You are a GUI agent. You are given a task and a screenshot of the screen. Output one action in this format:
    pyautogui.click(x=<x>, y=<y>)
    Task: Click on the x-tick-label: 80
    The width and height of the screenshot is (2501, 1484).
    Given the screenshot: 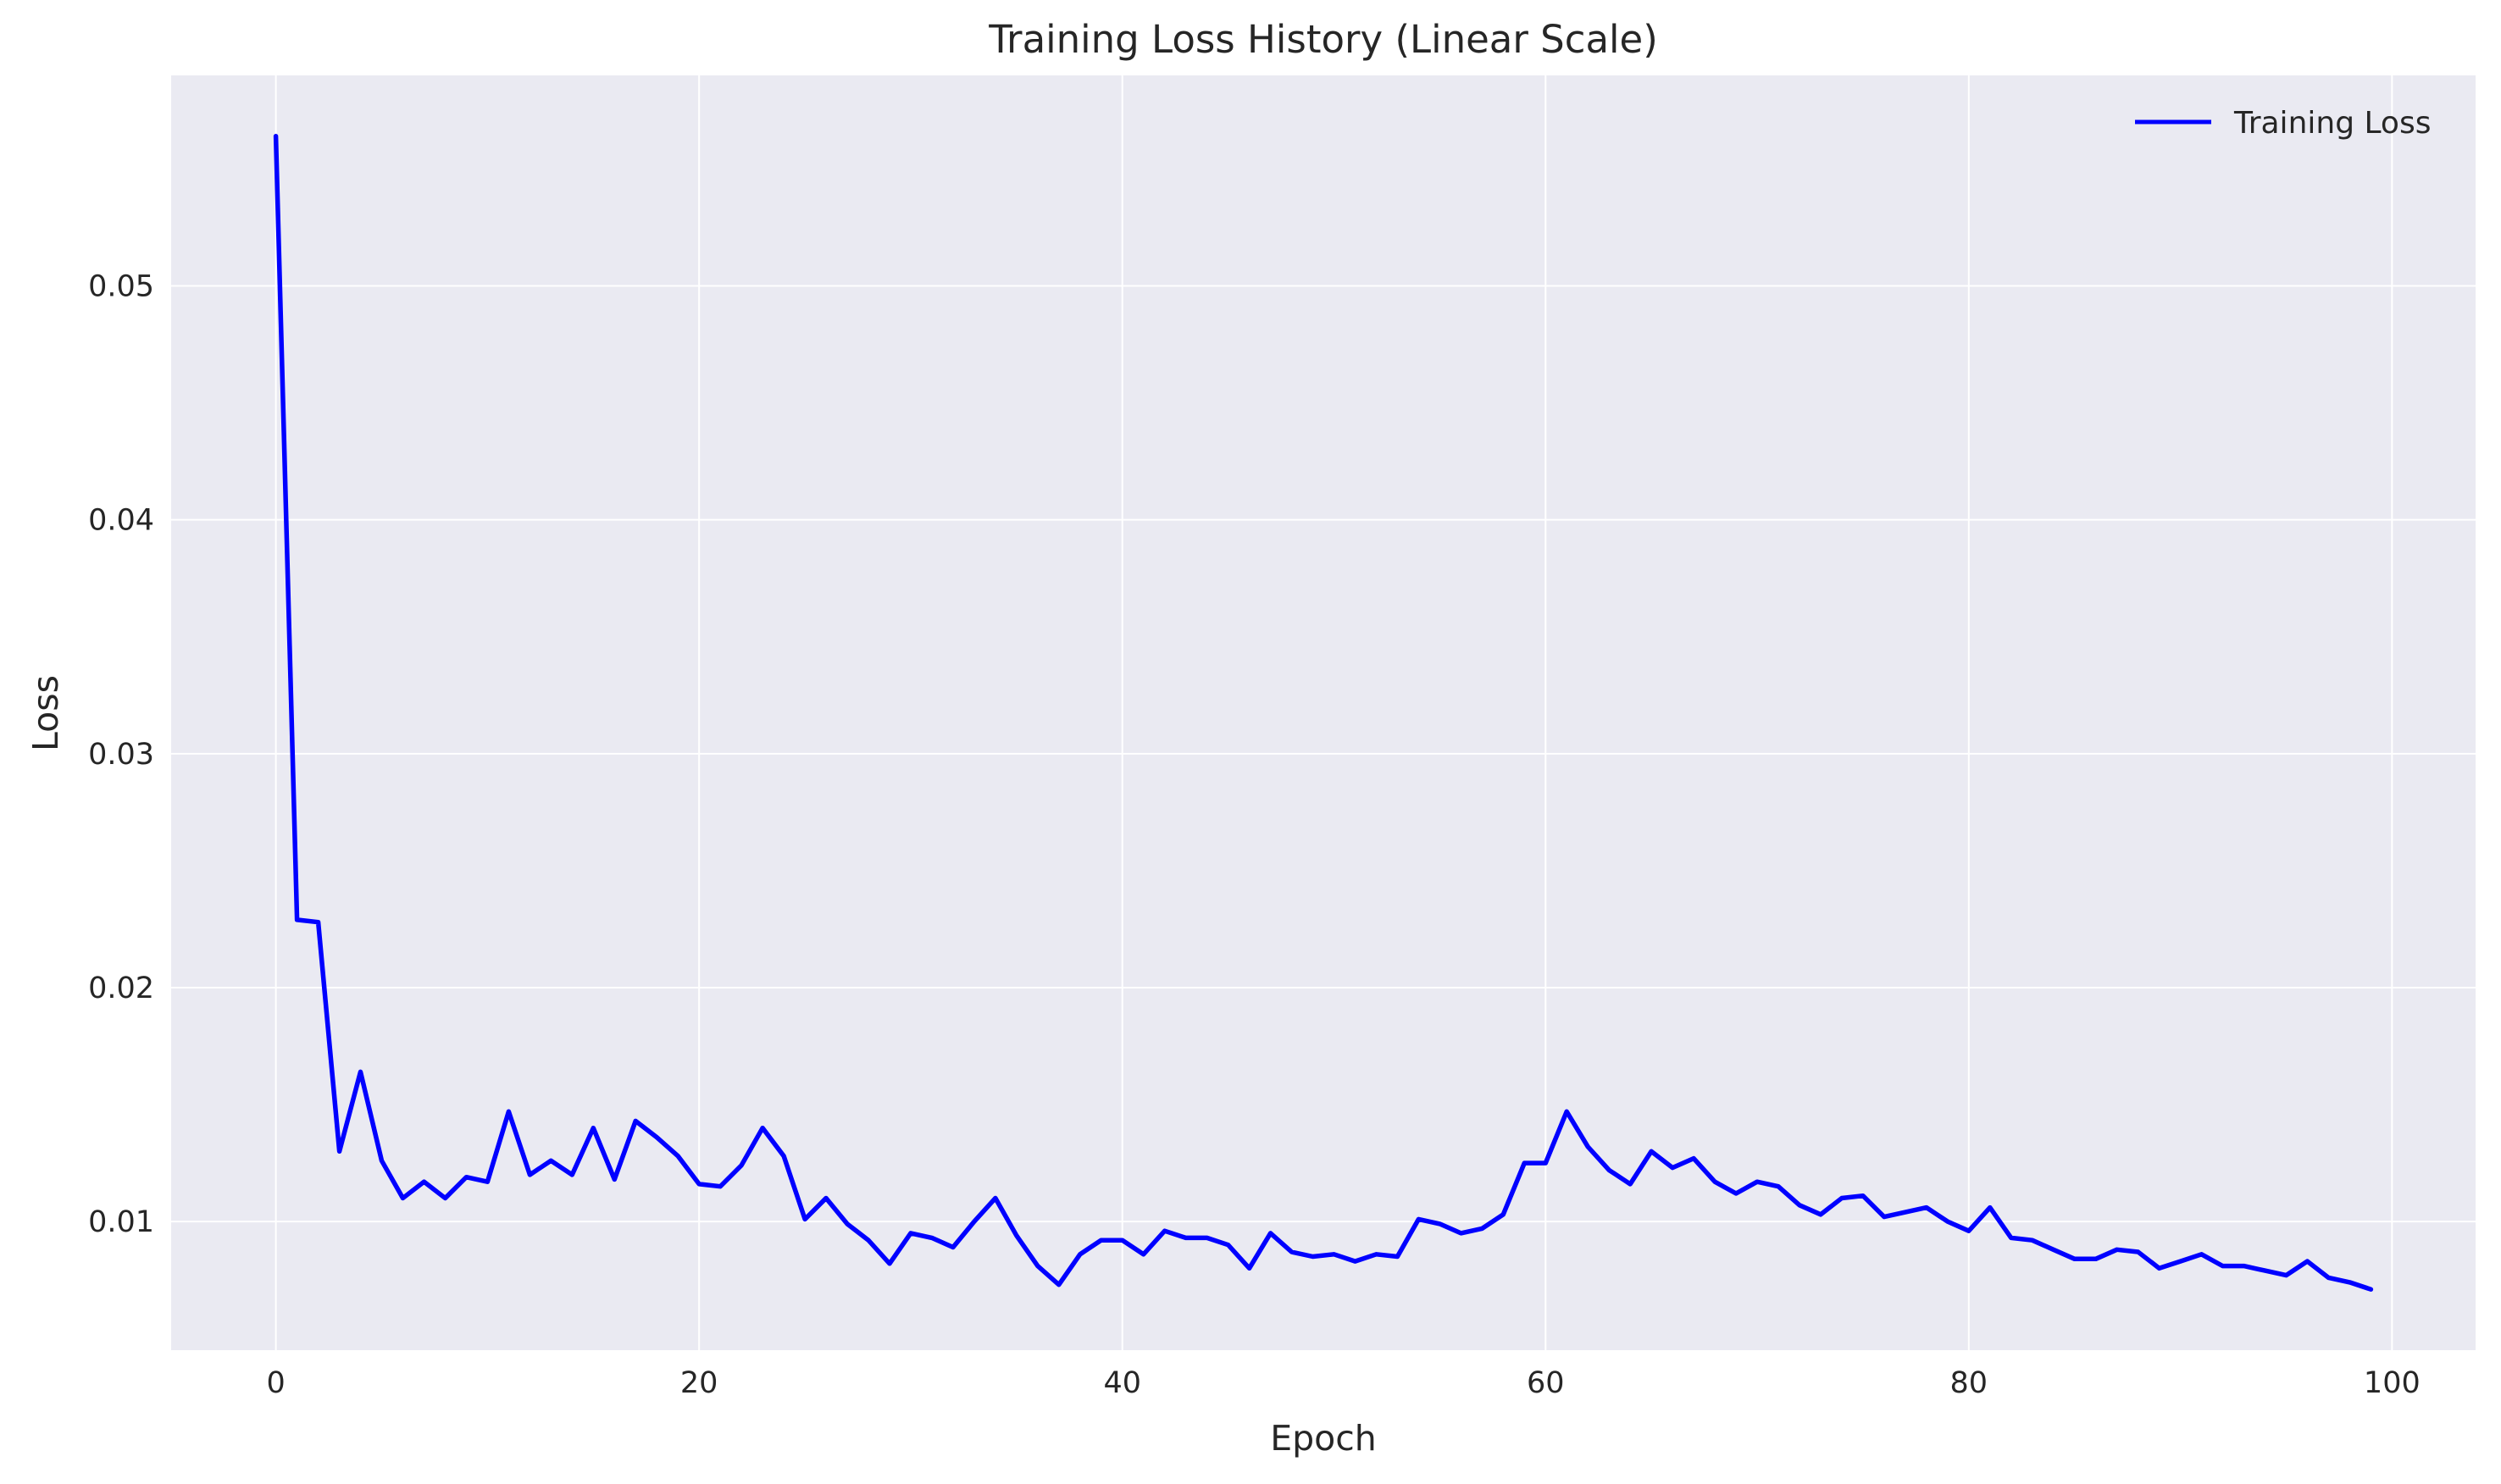 What is the action you would take?
    pyautogui.click(x=1969, y=1383)
    